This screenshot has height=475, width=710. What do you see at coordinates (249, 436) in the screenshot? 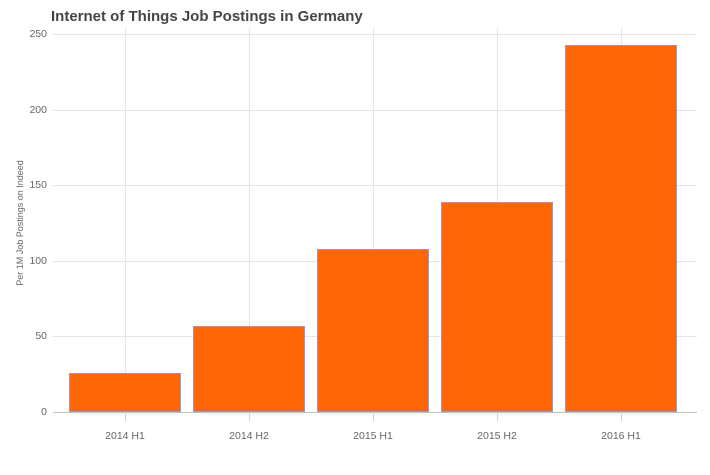
I see `x-tick-label: 2014 H2` at bounding box center [249, 436].